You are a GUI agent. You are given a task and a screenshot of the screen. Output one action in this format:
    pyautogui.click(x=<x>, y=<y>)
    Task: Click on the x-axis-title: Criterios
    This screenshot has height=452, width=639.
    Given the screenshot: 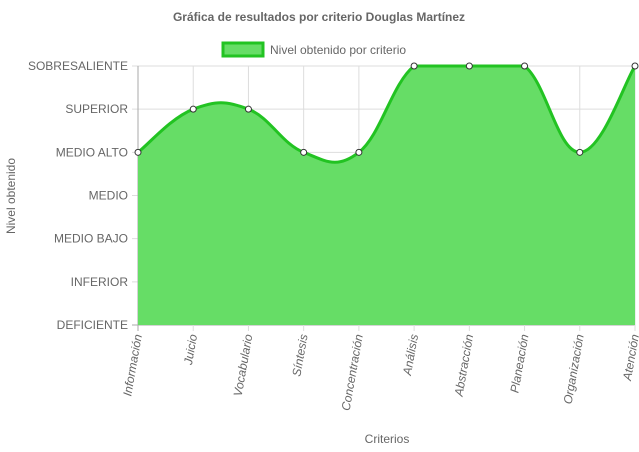 What is the action you would take?
    pyautogui.click(x=387, y=439)
    